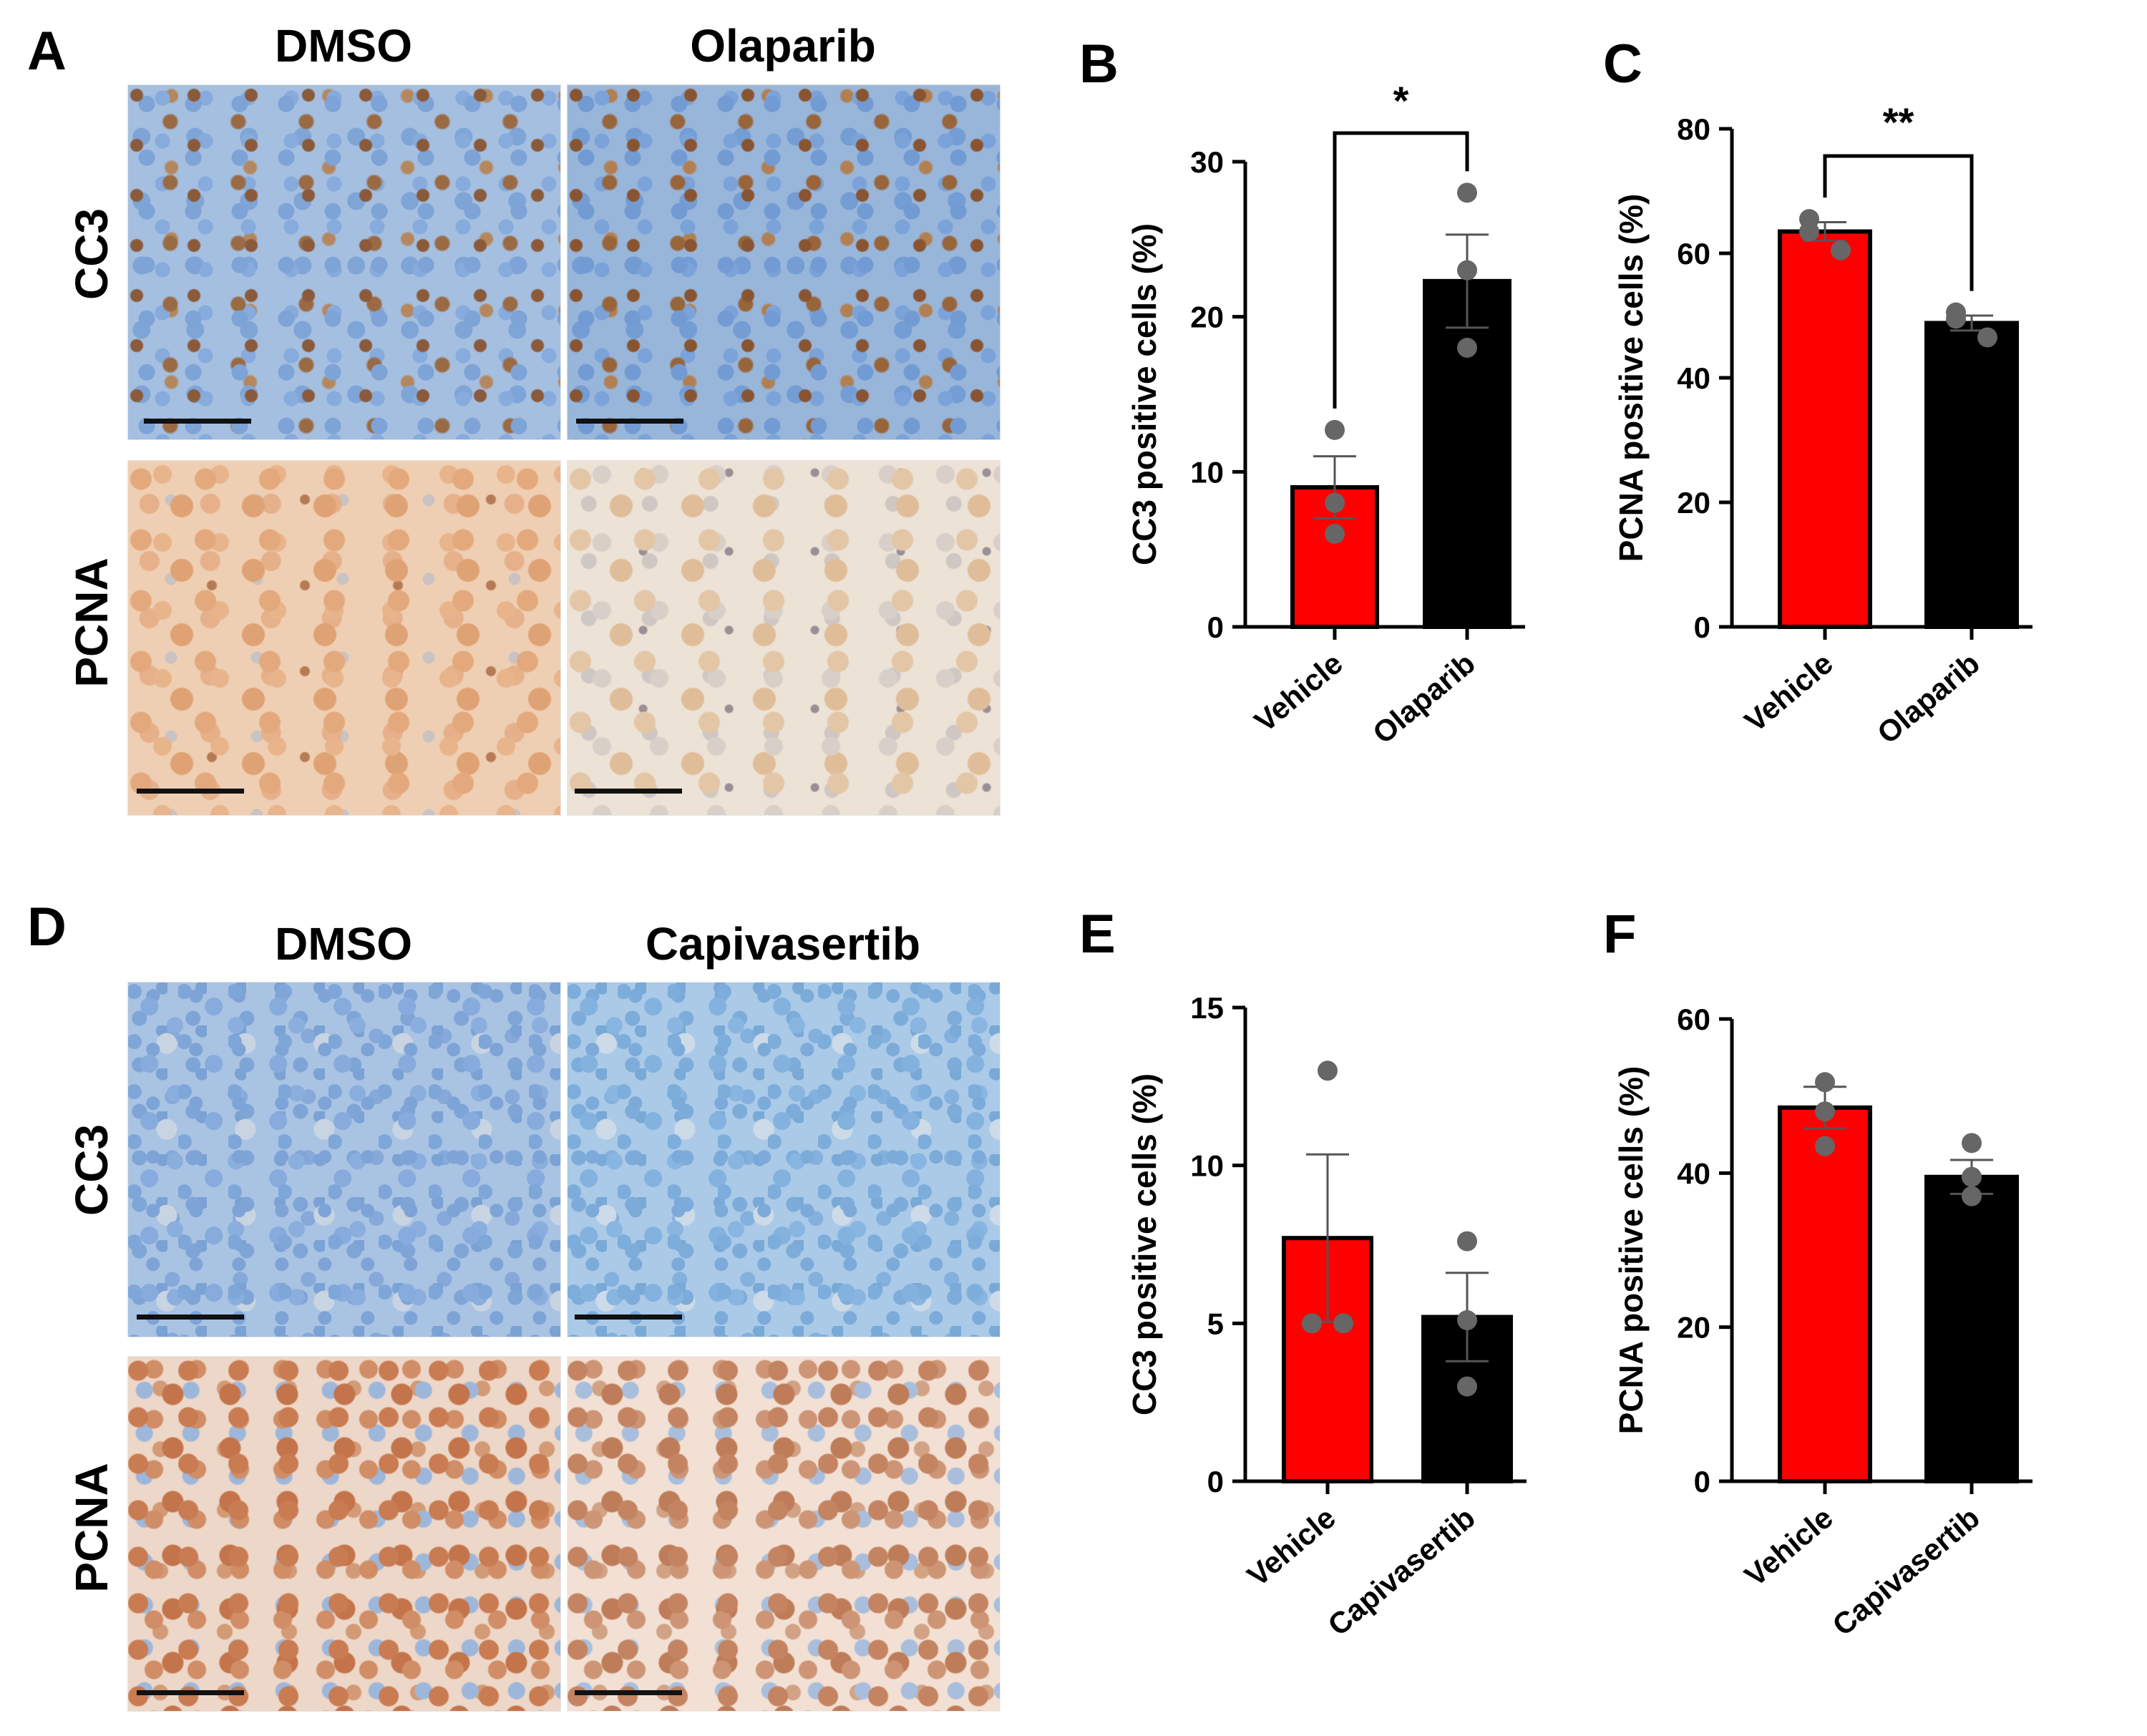 This screenshot has width=2147, height=1736. Describe the element at coordinates (344, 638) in the screenshot. I see `micrograph-pcna-dmso-a` at that location.